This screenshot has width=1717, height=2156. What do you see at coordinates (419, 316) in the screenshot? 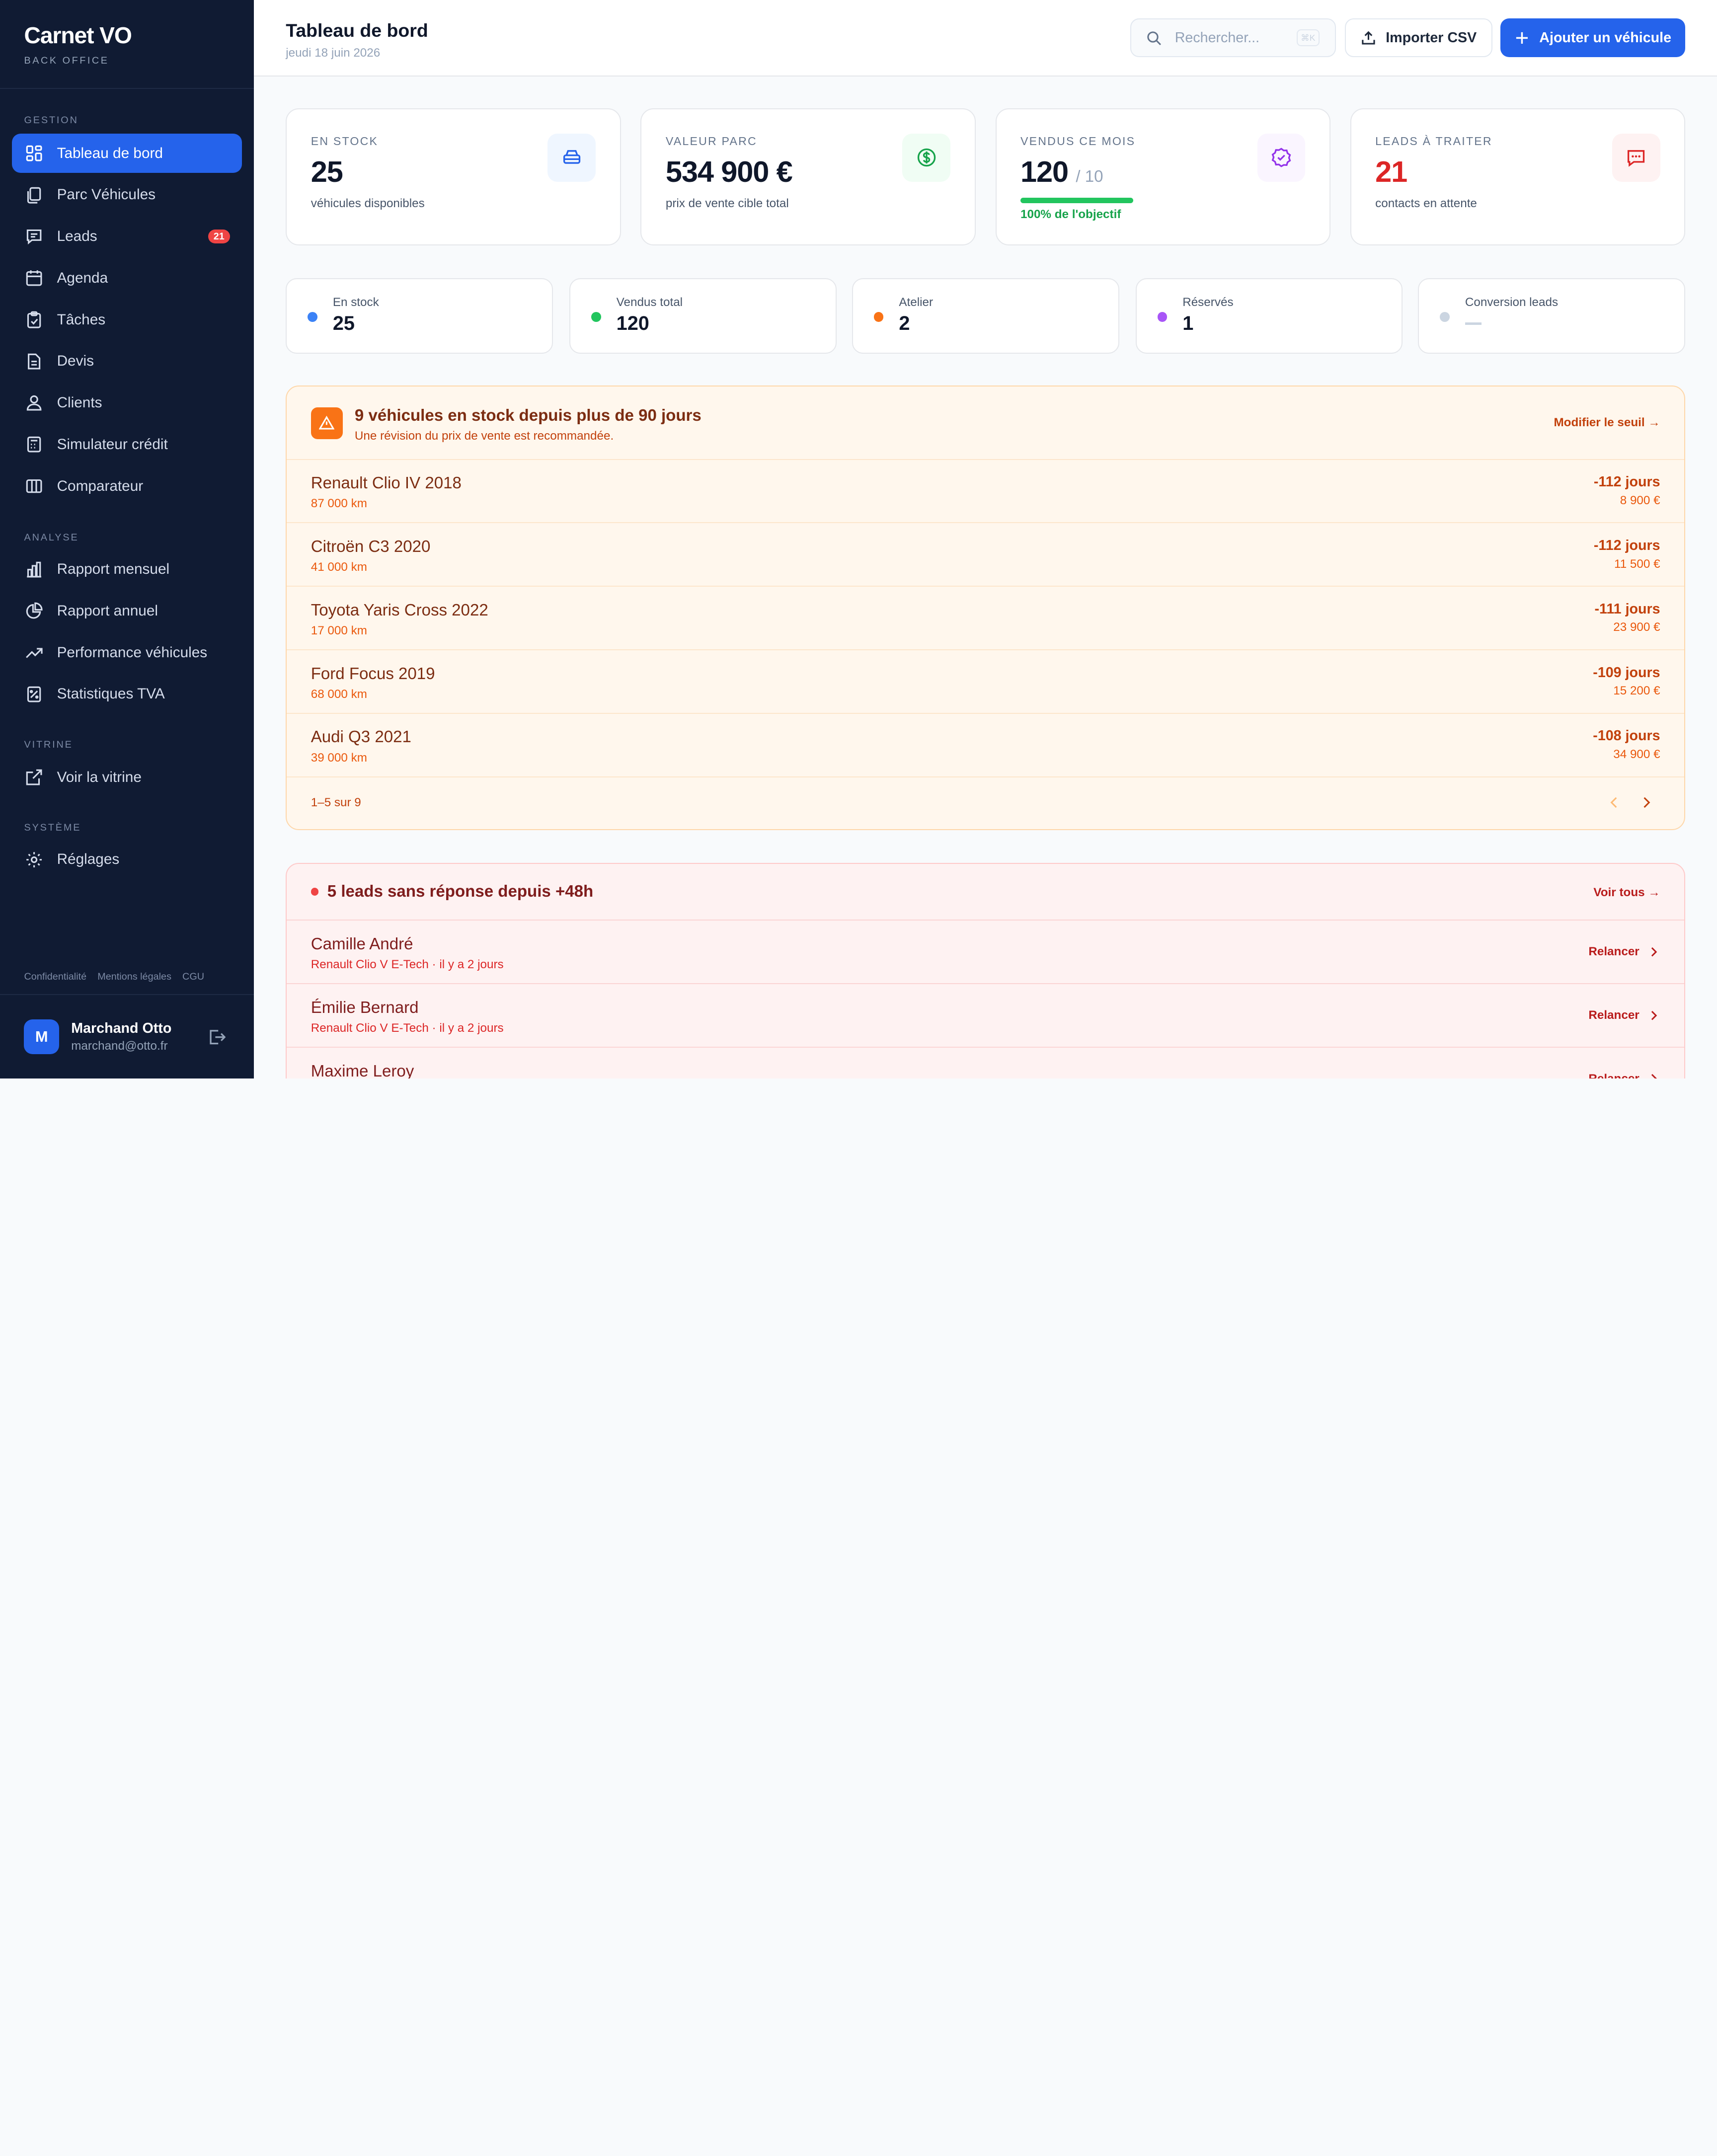
I see `stat-card-stock: En stock 25` at bounding box center [419, 316].